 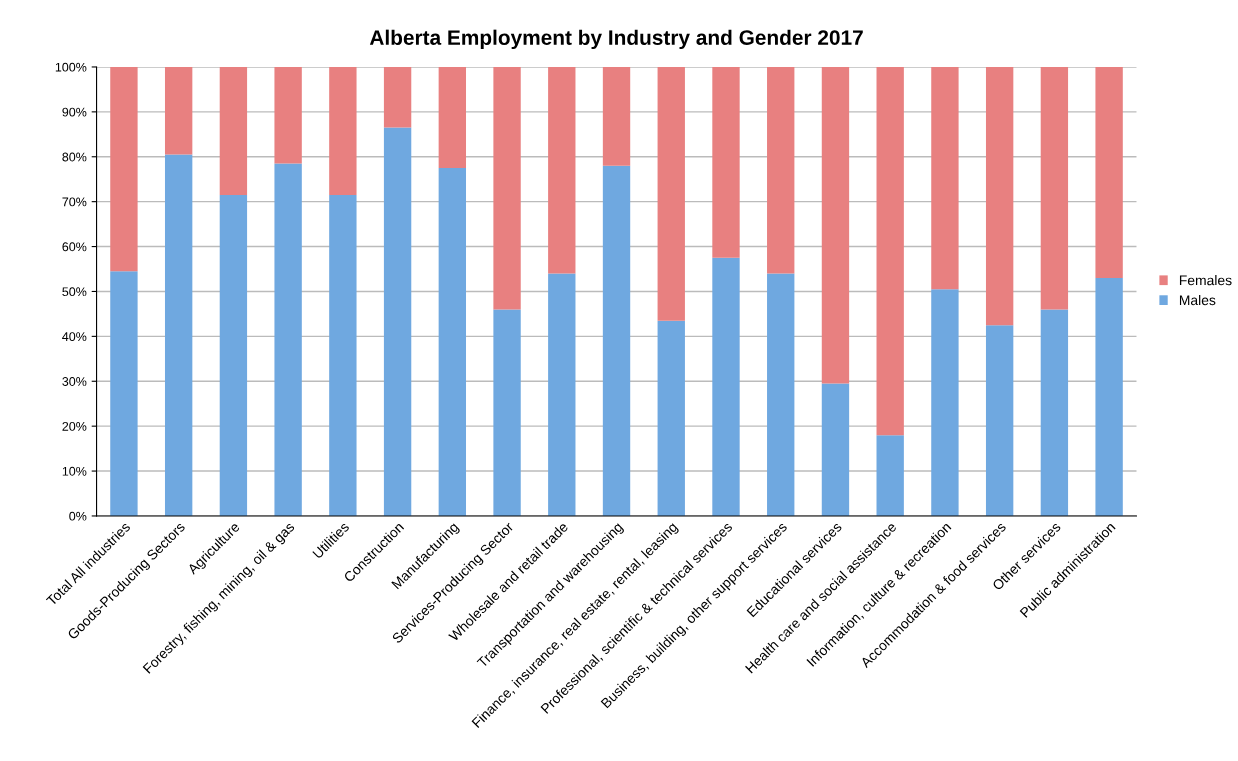 What do you see at coordinates (74, 202) in the screenshot?
I see `y-tick-label: 70%` at bounding box center [74, 202].